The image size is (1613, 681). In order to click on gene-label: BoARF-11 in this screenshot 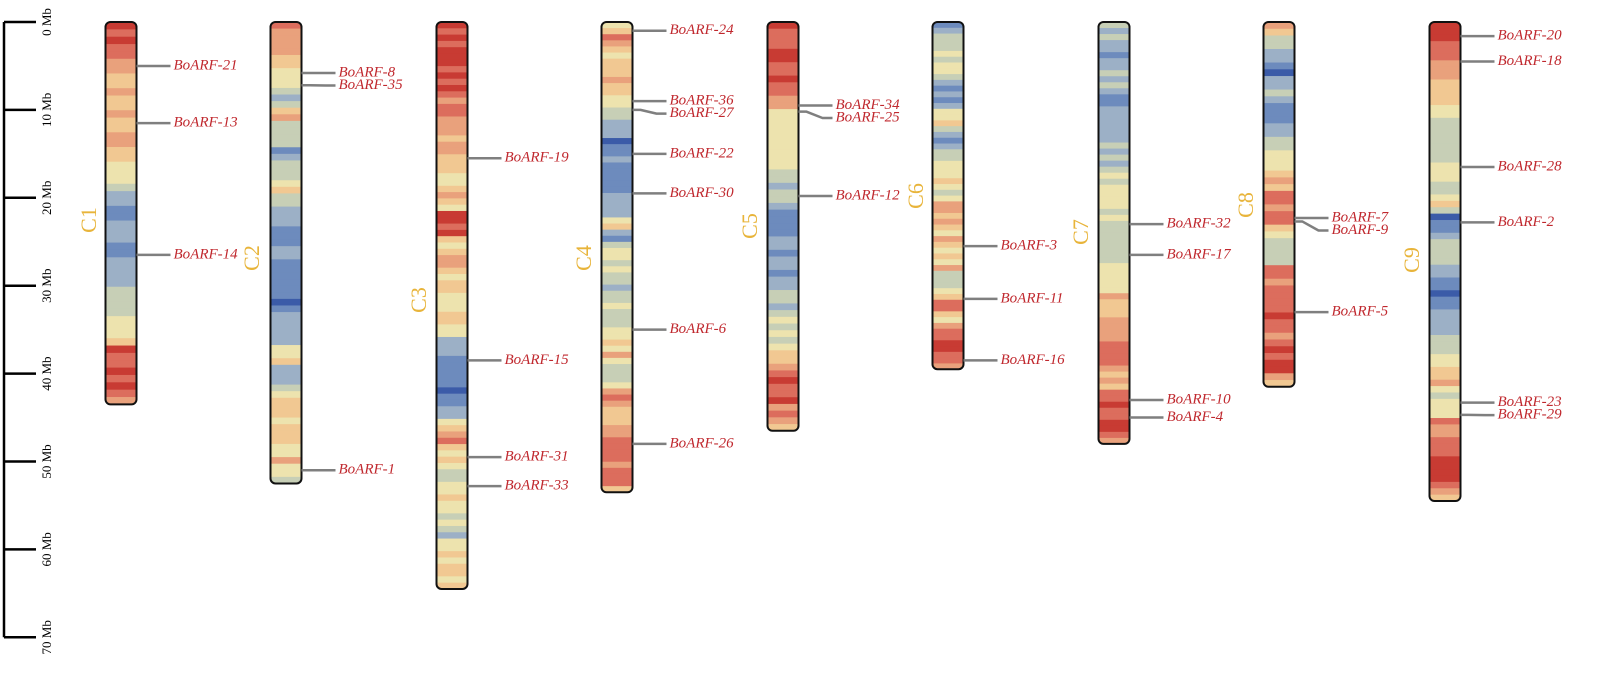, I will do `click(1032, 298)`.